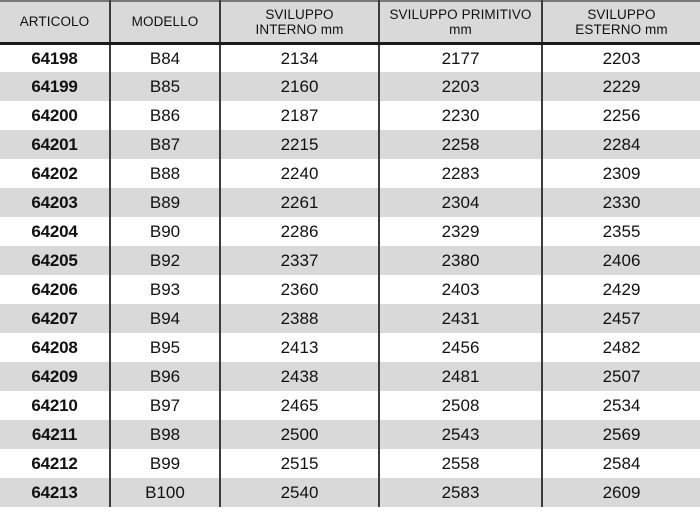 This screenshot has height=525, width=700. What do you see at coordinates (55, 260) in the screenshot?
I see `cell-articolo: 64205` at bounding box center [55, 260].